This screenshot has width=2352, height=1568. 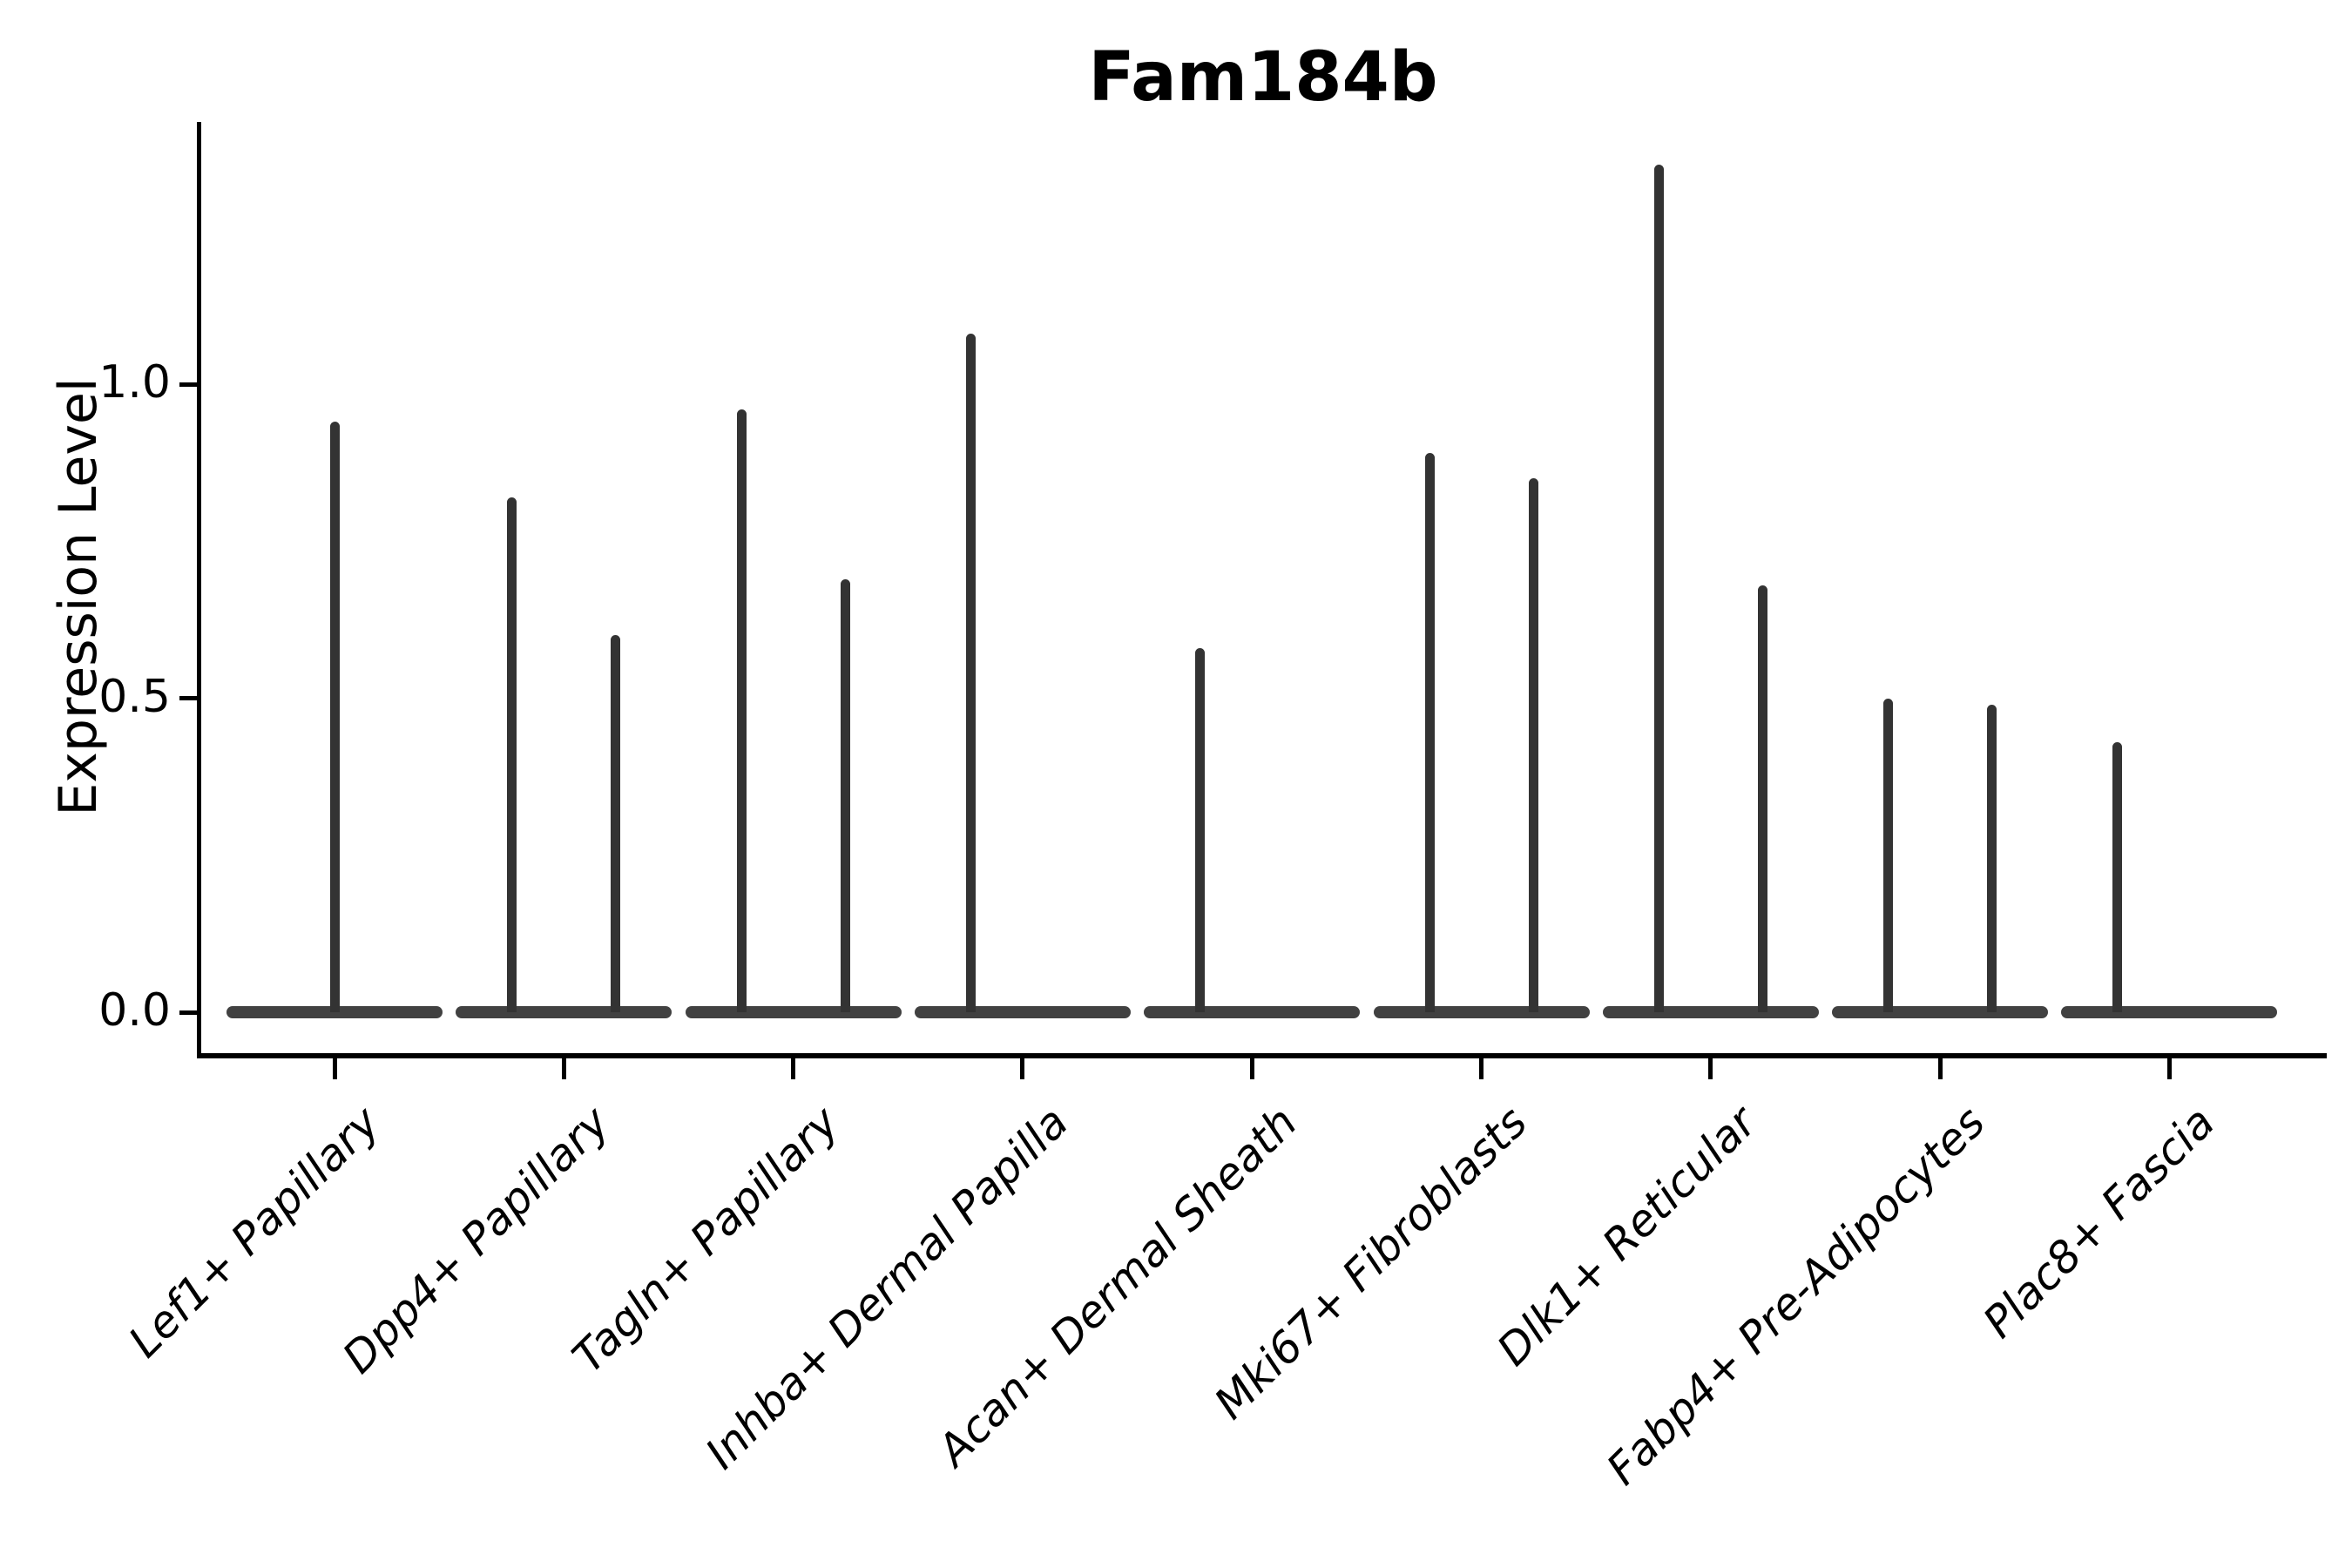 I want to click on x-tick-label: Lef1+ Papillary, so click(x=254, y=1232).